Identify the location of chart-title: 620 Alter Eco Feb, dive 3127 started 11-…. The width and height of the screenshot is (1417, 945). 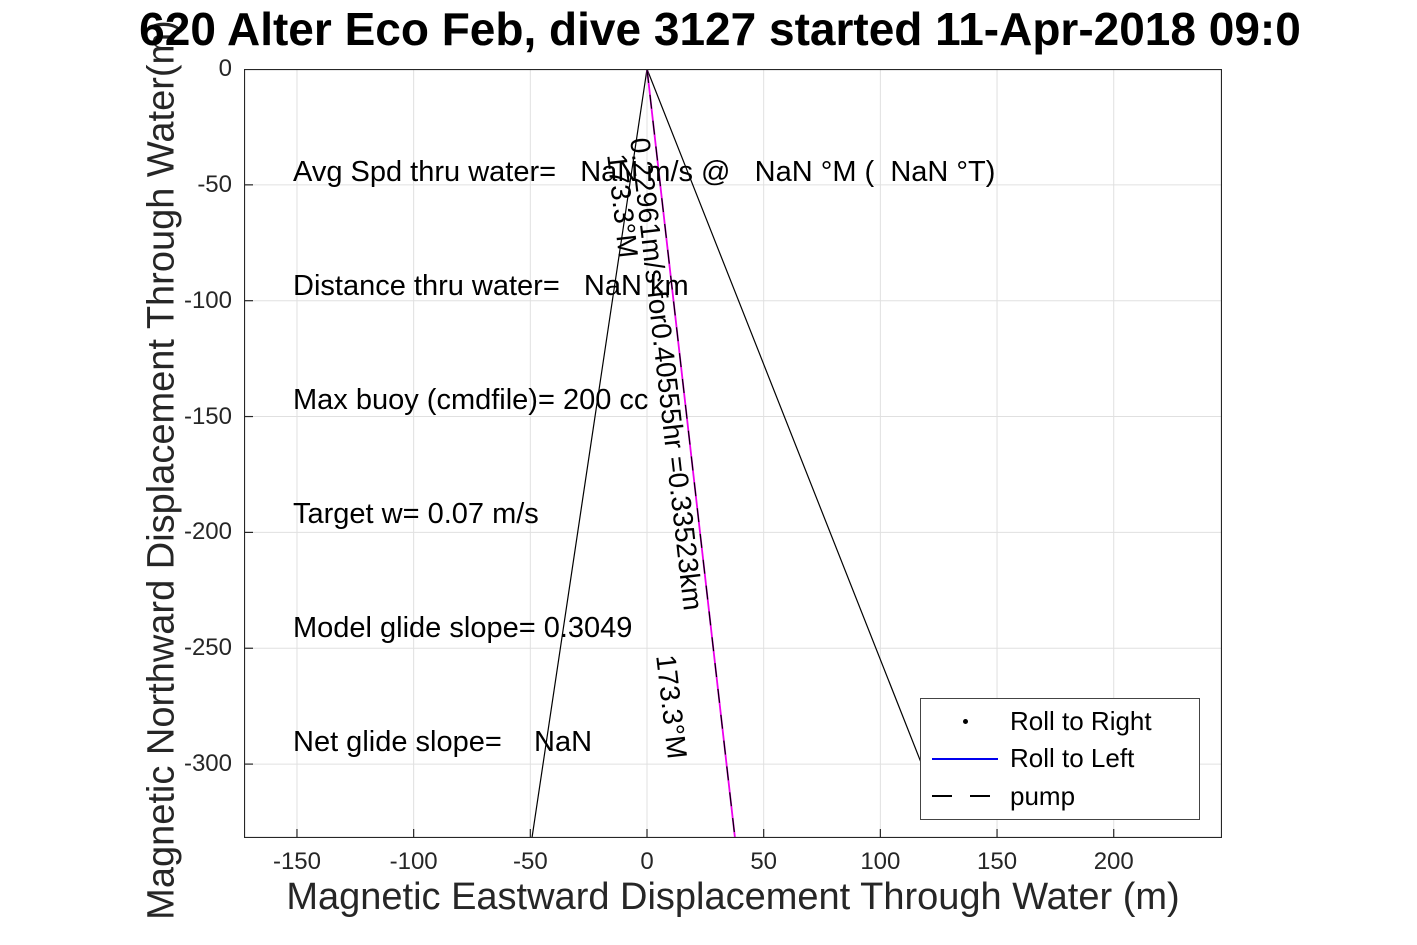
(720, 29).